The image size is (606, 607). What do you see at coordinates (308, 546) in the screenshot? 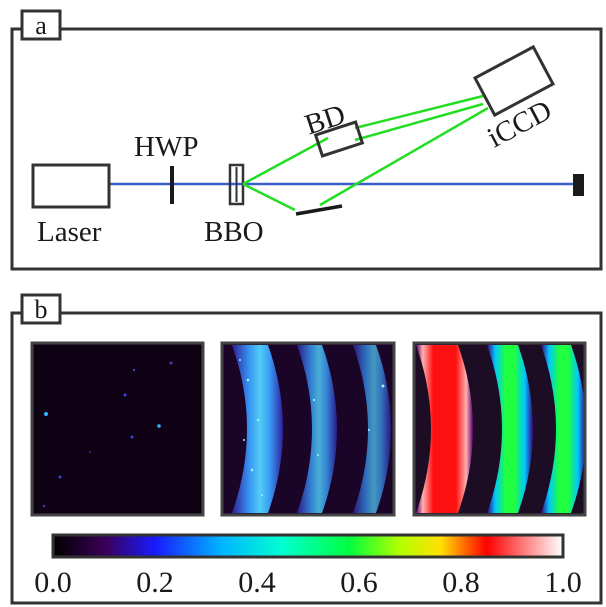
I see `colorbar` at bounding box center [308, 546].